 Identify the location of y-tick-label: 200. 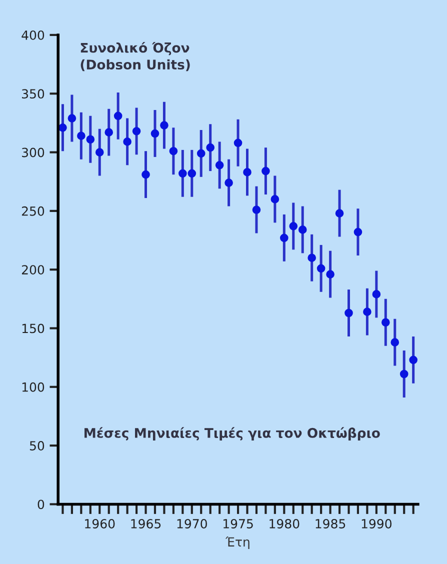
(33, 270).